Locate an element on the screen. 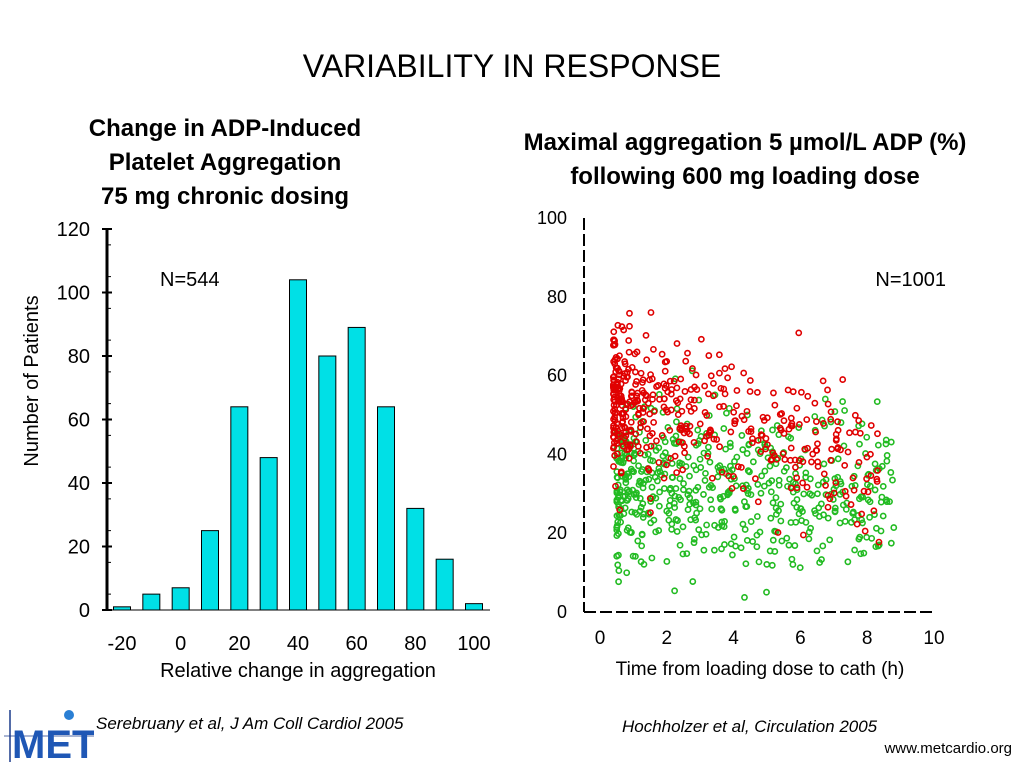  histogram-y-tick-label: 20 is located at coordinates (79, 548).